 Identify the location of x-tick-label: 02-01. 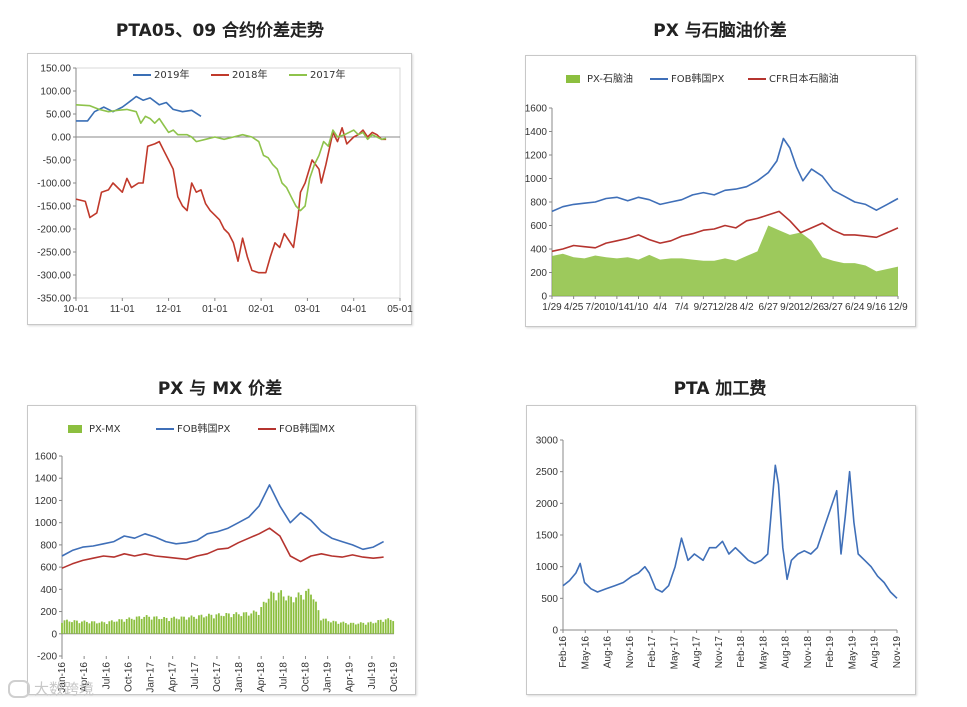
(261, 309).